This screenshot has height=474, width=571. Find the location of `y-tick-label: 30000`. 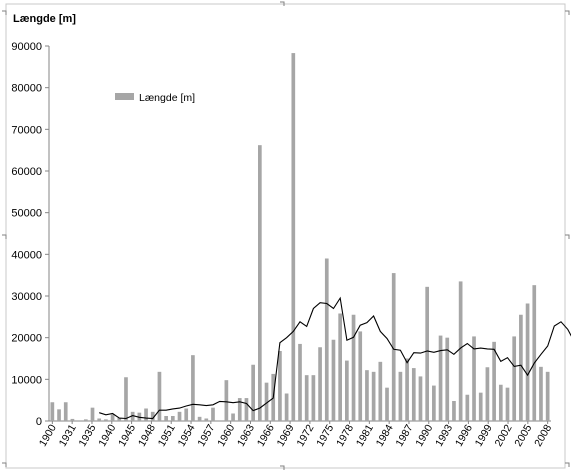

y-tick-label: 30000 is located at coordinates (26, 297).